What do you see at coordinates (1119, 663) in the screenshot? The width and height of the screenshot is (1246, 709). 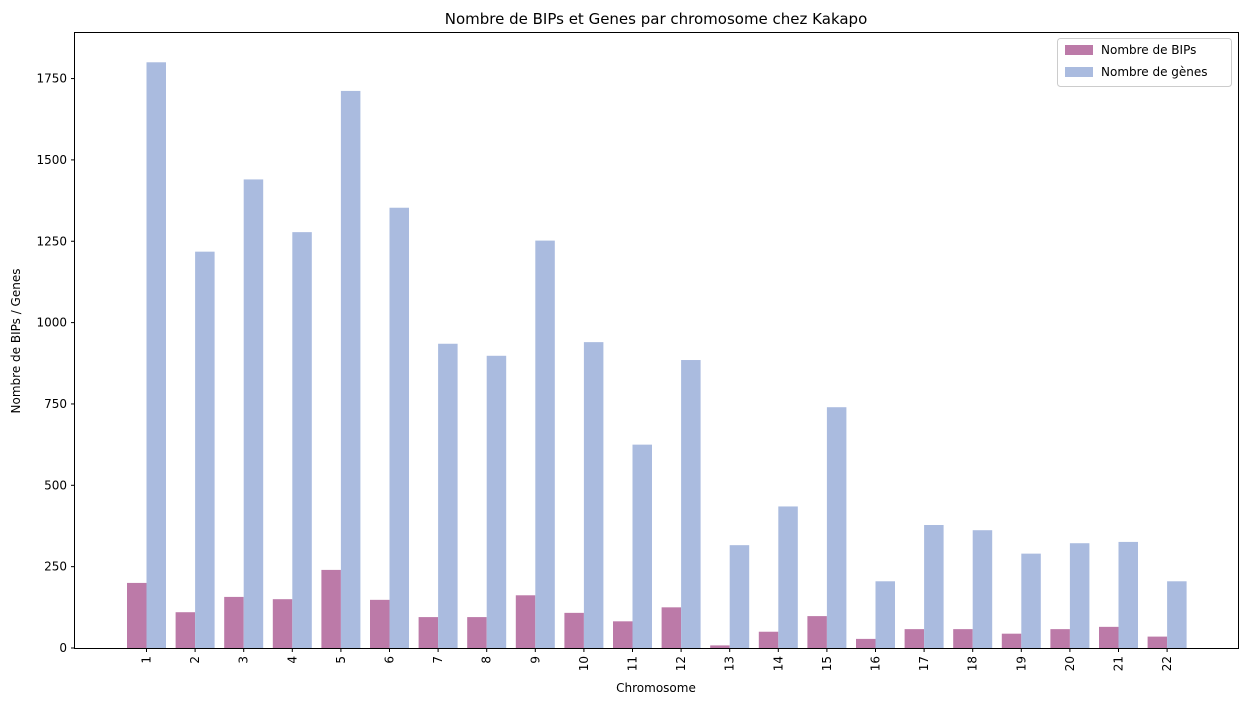 I see `x-tick-label: 21` at bounding box center [1119, 663].